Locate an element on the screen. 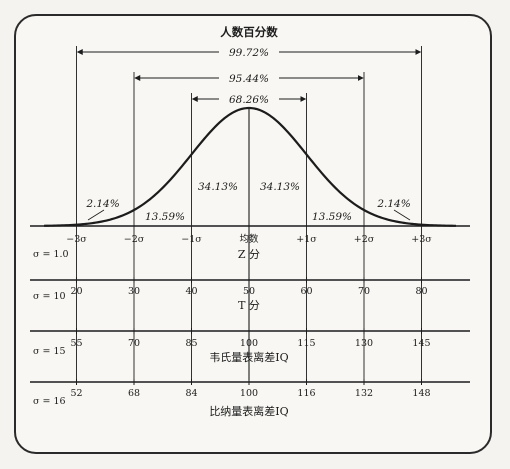 The image size is (510, 469). sigma-tick-label: 均数 is located at coordinates (249, 239).